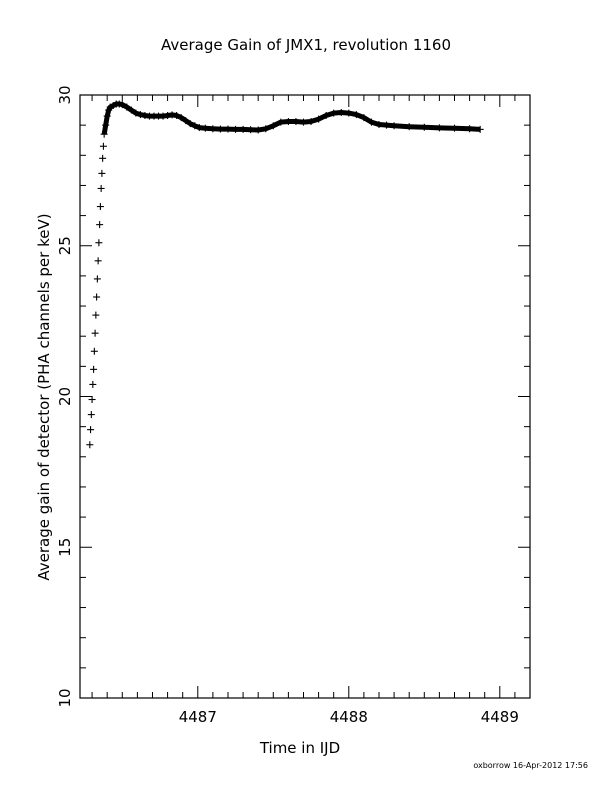 The height and width of the screenshot is (792, 612). I want to click on y-tick-label: 10, so click(65, 697).